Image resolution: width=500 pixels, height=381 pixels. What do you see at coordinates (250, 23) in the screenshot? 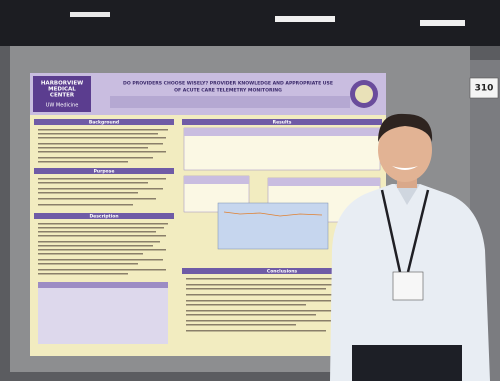
I see `ceiling` at bounding box center [250, 23].